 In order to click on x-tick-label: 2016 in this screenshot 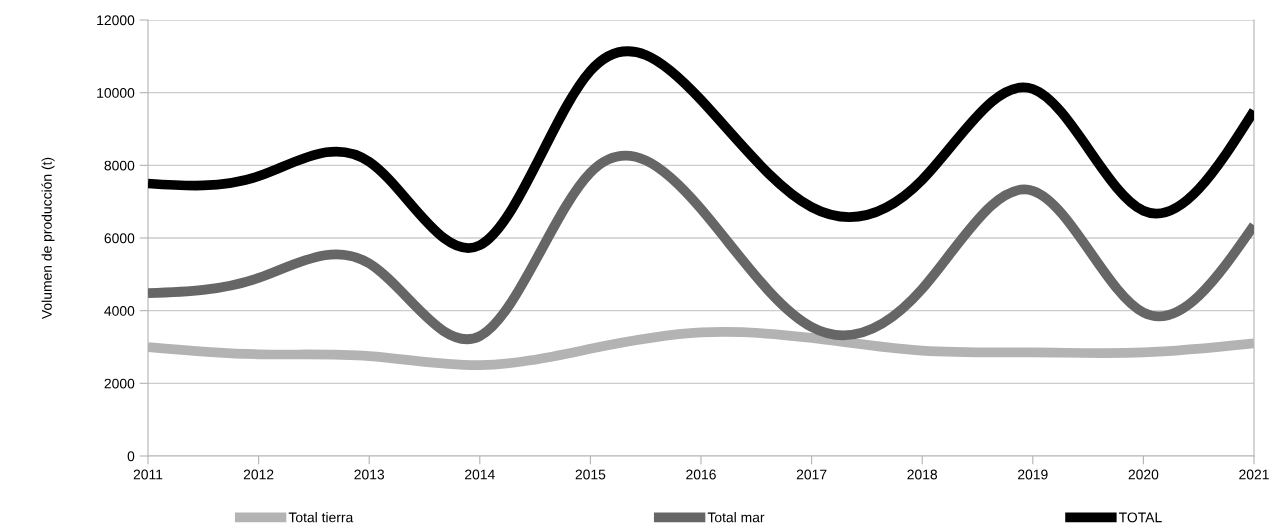, I will do `click(701, 474)`.